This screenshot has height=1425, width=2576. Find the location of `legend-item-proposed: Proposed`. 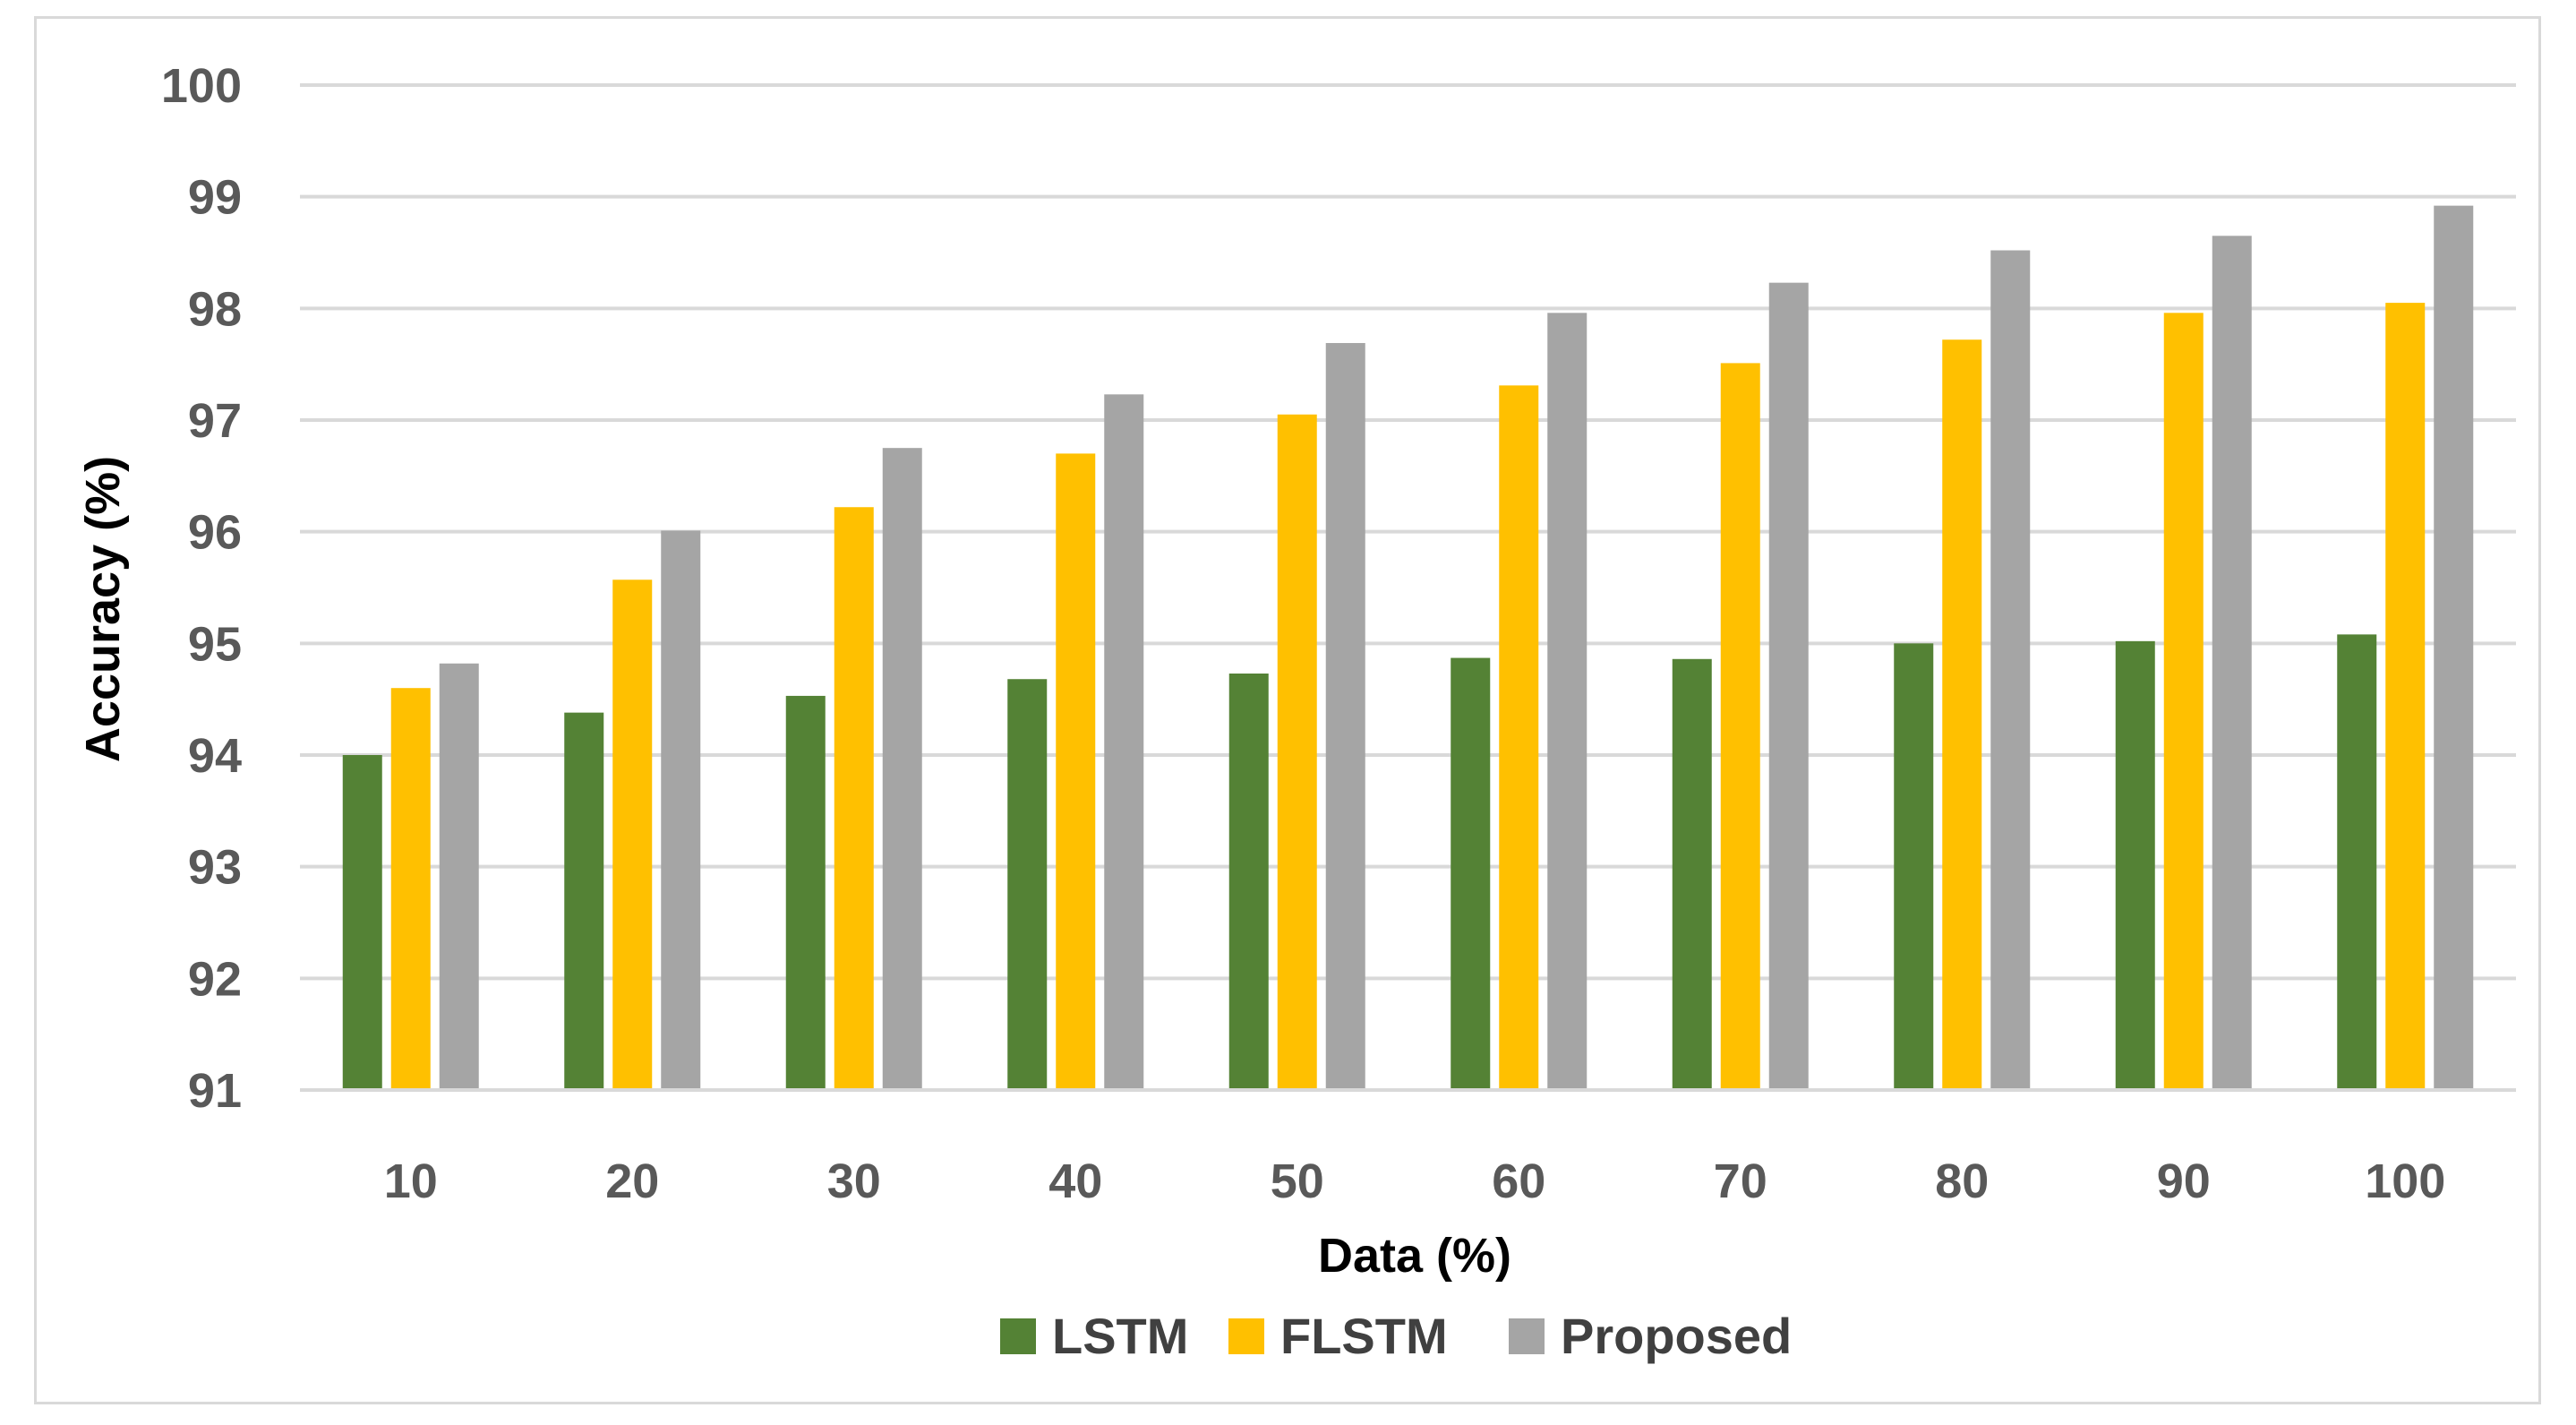

legend-item-proposed: Proposed is located at coordinates (1650, 1336).